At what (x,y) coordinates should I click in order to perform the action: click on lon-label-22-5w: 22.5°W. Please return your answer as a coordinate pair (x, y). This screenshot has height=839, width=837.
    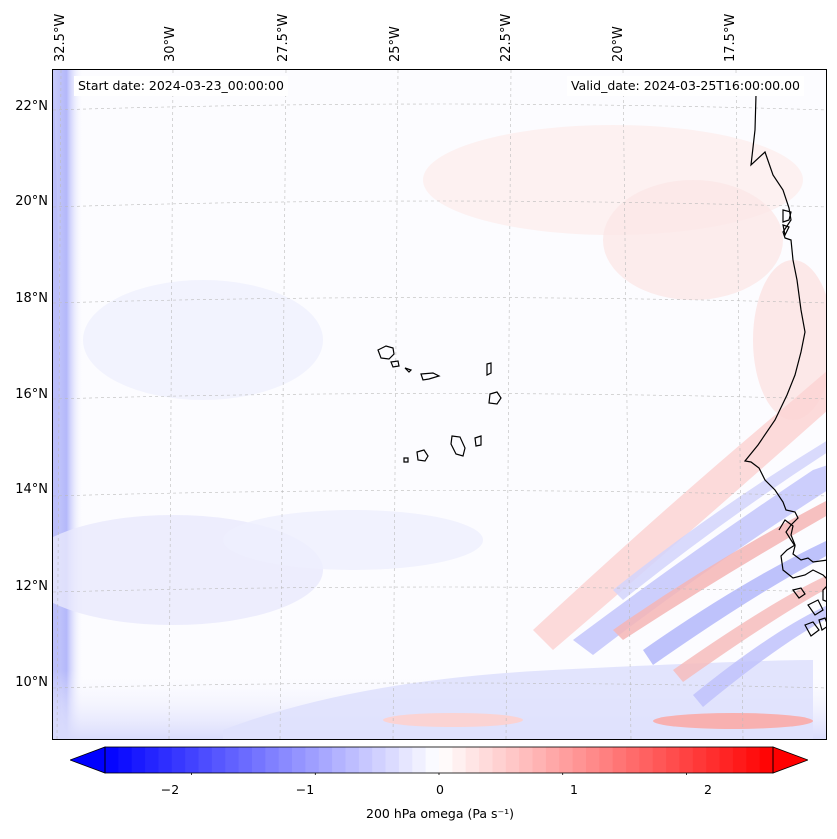
    Looking at the image, I should click on (506, 37).